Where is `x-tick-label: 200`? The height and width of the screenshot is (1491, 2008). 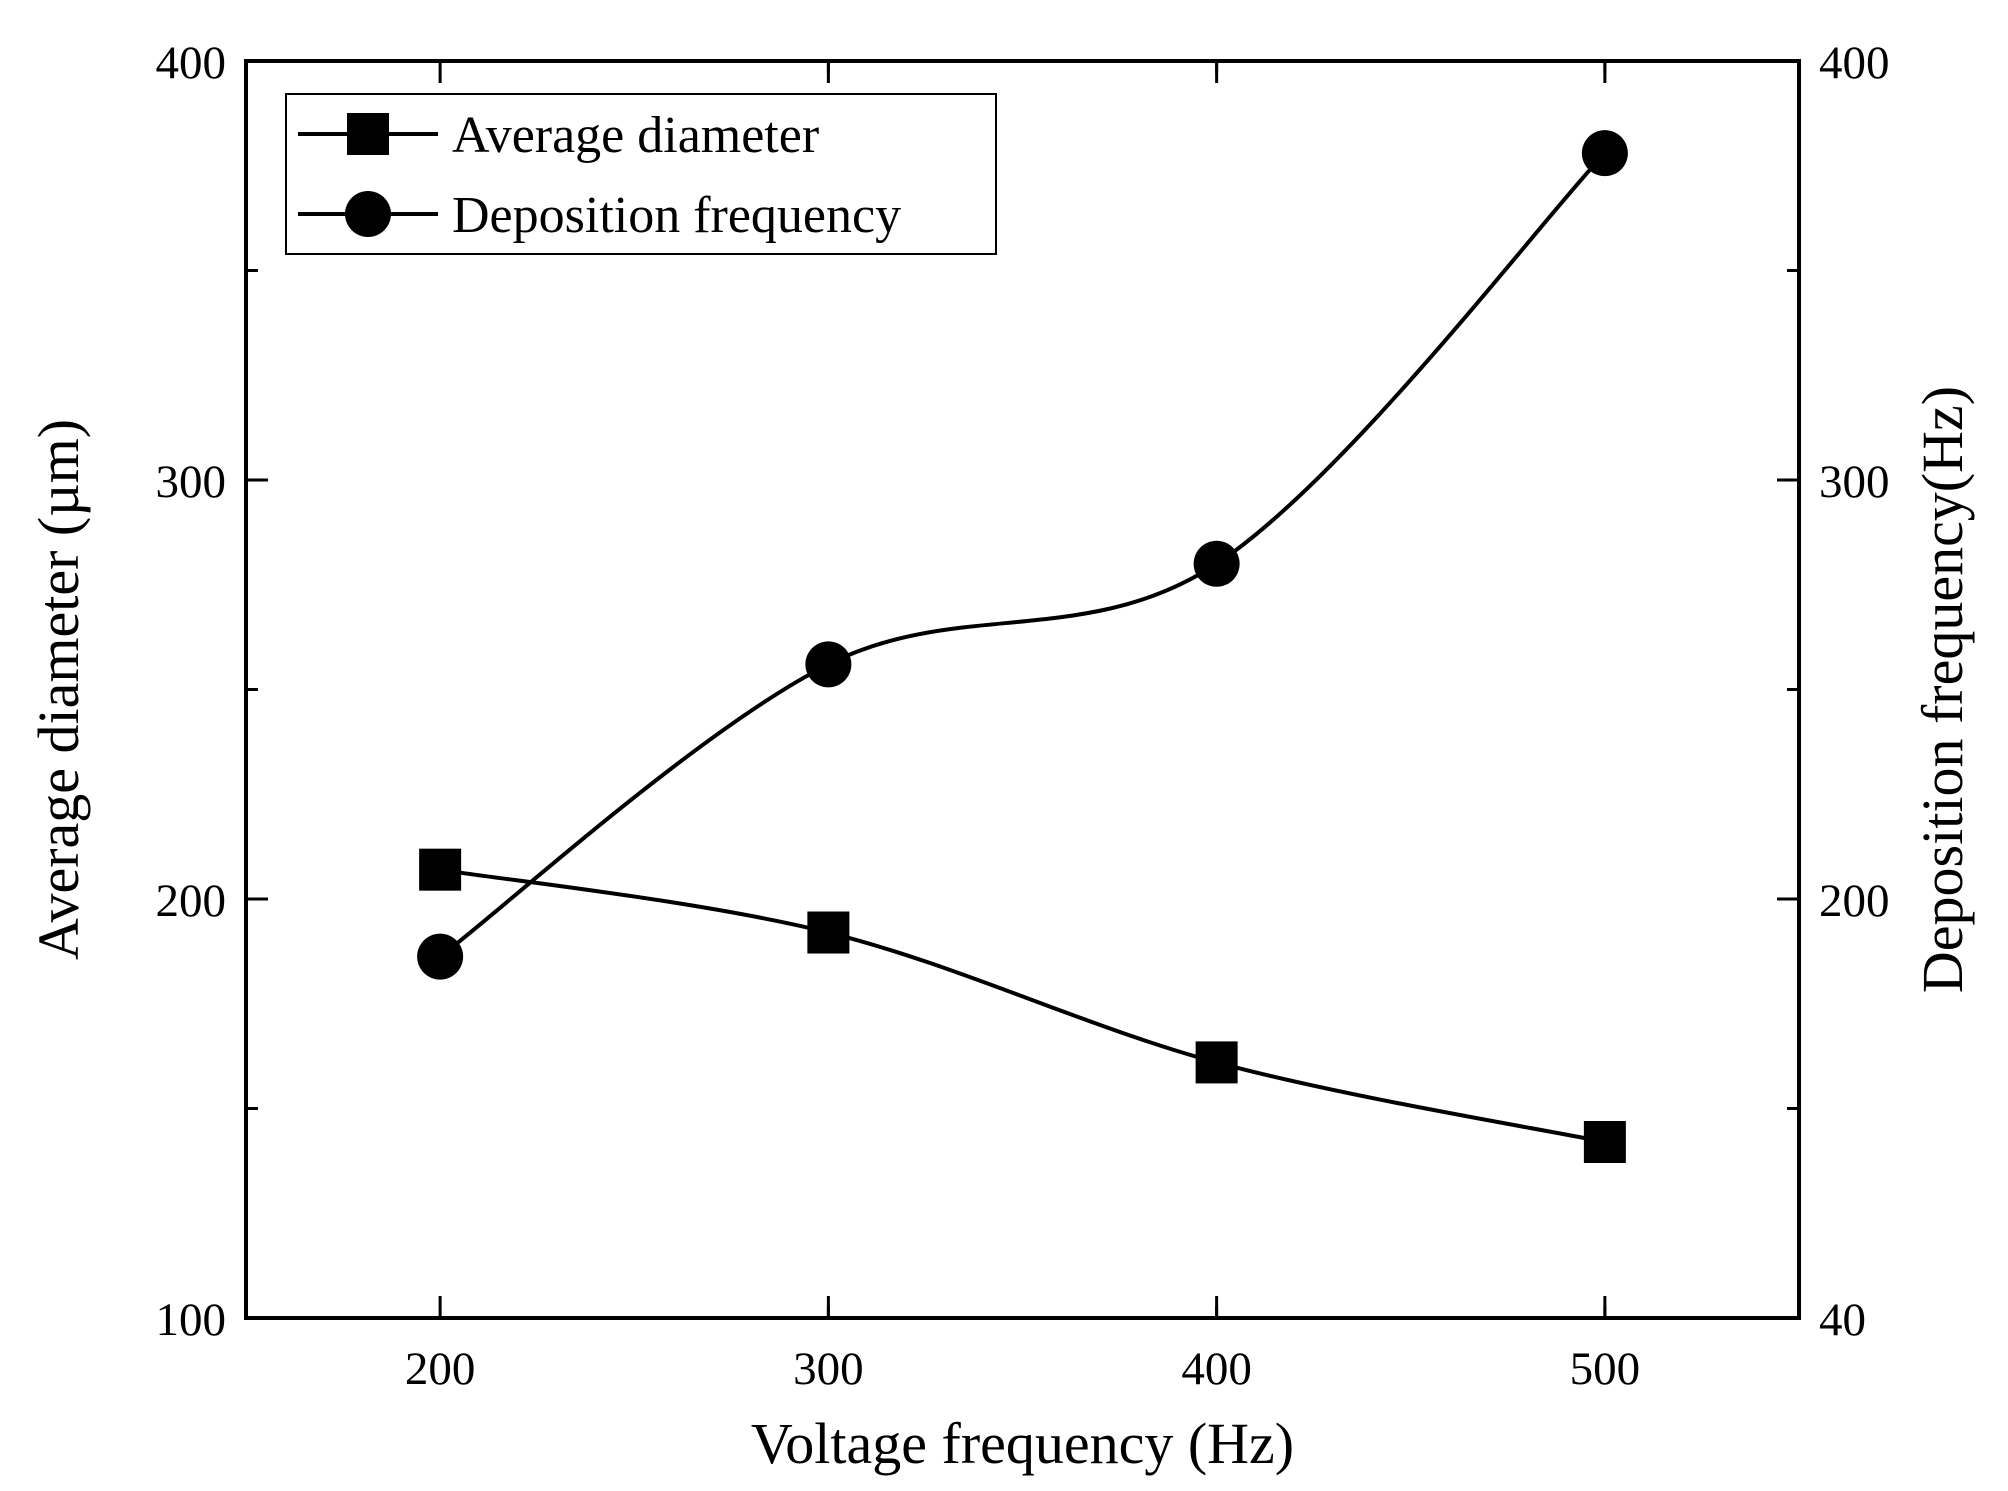
x-tick-label: 200 is located at coordinates (440, 1369).